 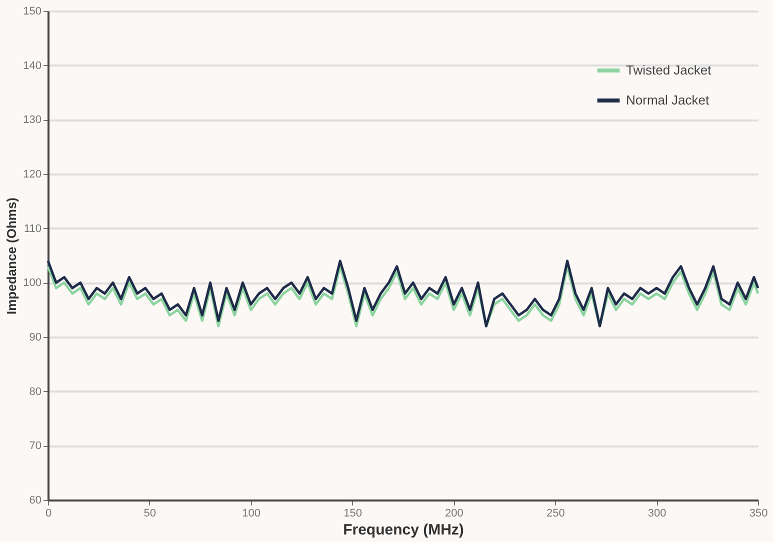 What do you see at coordinates (353, 514) in the screenshot?
I see `x-tick-label: 150` at bounding box center [353, 514].